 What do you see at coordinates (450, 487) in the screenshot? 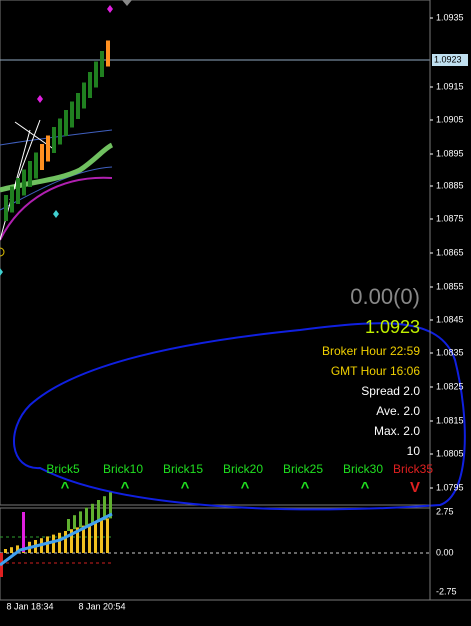
I see `price-label: 1.0795` at bounding box center [450, 487].